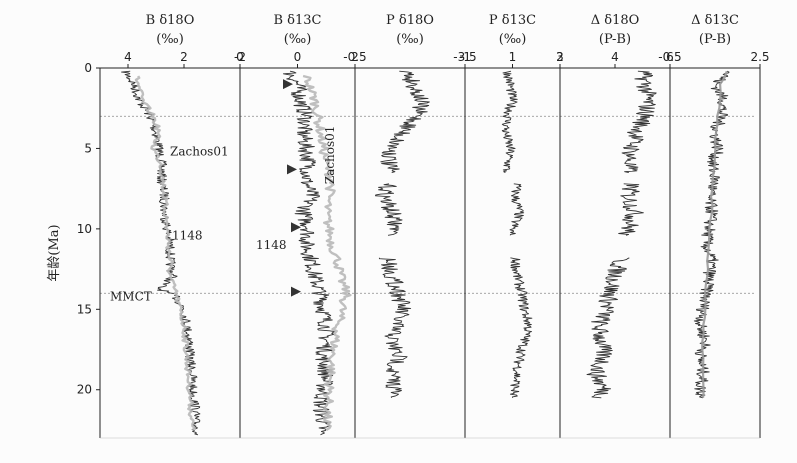 Image resolution: width=797 pixels, height=463 pixels. What do you see at coordinates (513, 57) in the screenshot?
I see `x-tick-label-p13c-1: 1` at bounding box center [513, 57].